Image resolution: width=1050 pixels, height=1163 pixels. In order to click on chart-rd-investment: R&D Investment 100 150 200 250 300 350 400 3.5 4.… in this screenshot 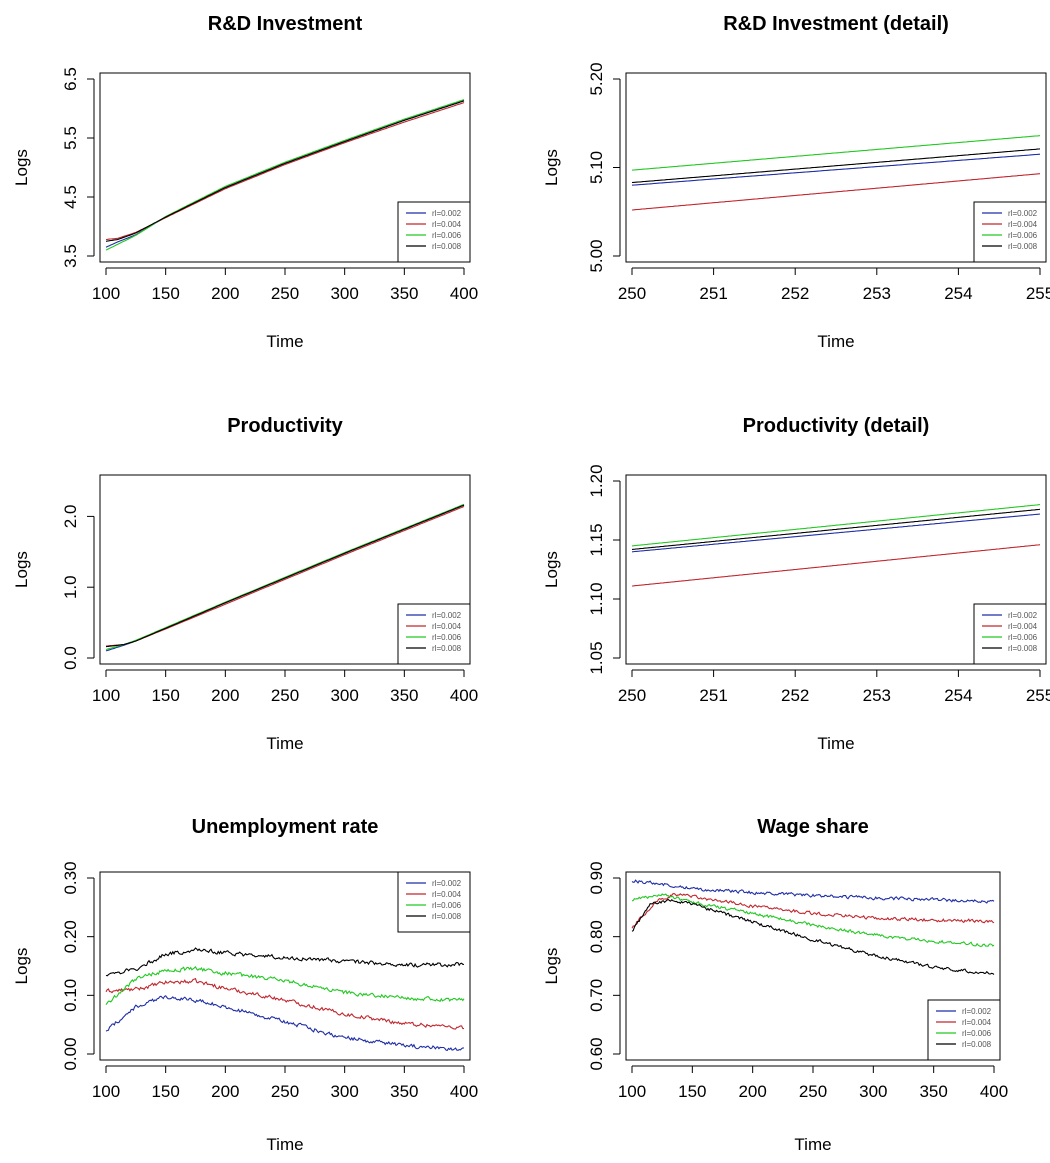, I will do `click(245, 182)`.